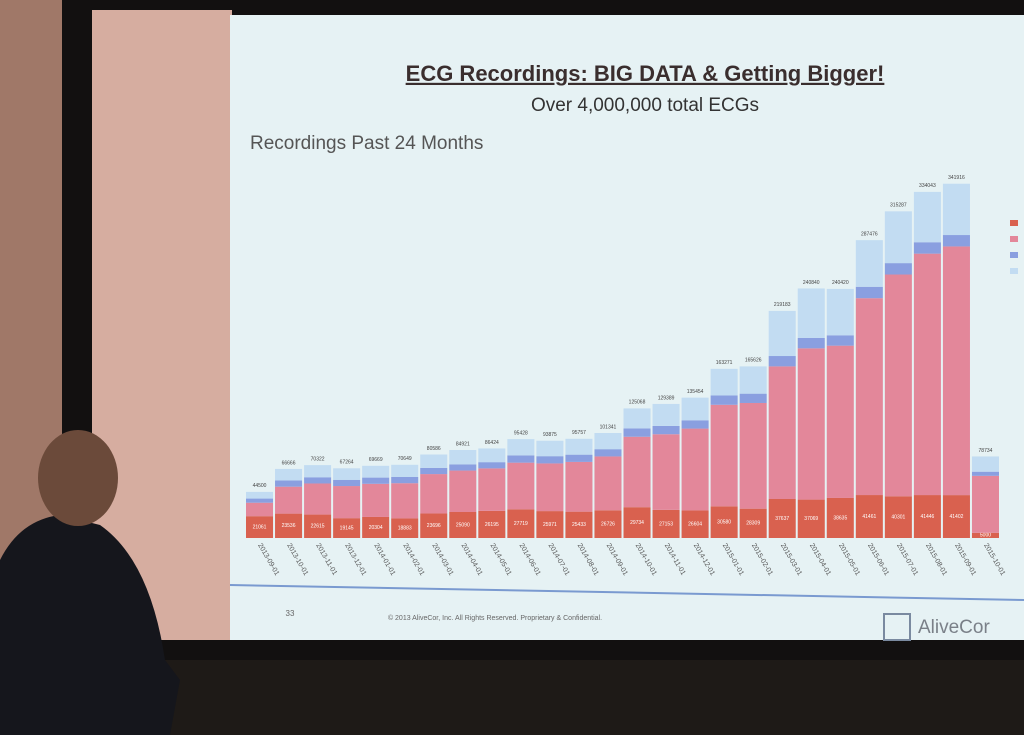 The width and height of the screenshot is (1024, 735). What do you see at coordinates (724, 363) in the screenshot?
I see `total-label: 163271` at bounding box center [724, 363].